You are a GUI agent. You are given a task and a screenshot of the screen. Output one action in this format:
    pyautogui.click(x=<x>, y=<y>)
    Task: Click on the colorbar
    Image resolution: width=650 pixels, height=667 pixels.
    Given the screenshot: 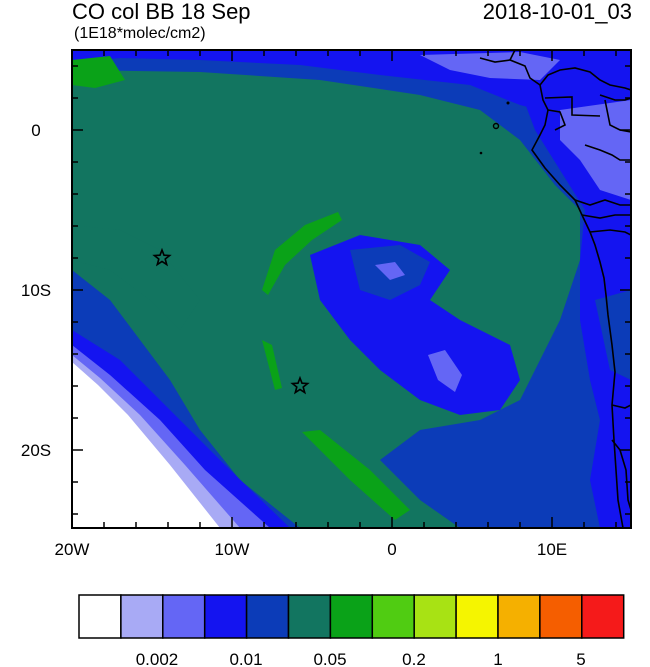 What is the action you would take?
    pyautogui.click(x=351, y=616)
    